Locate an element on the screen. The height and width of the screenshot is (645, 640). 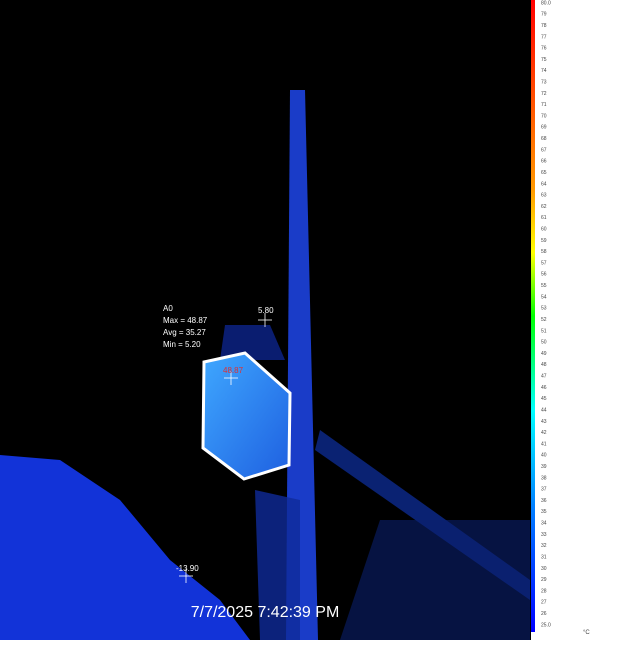
area-a0 is located at coordinates (246, 416).